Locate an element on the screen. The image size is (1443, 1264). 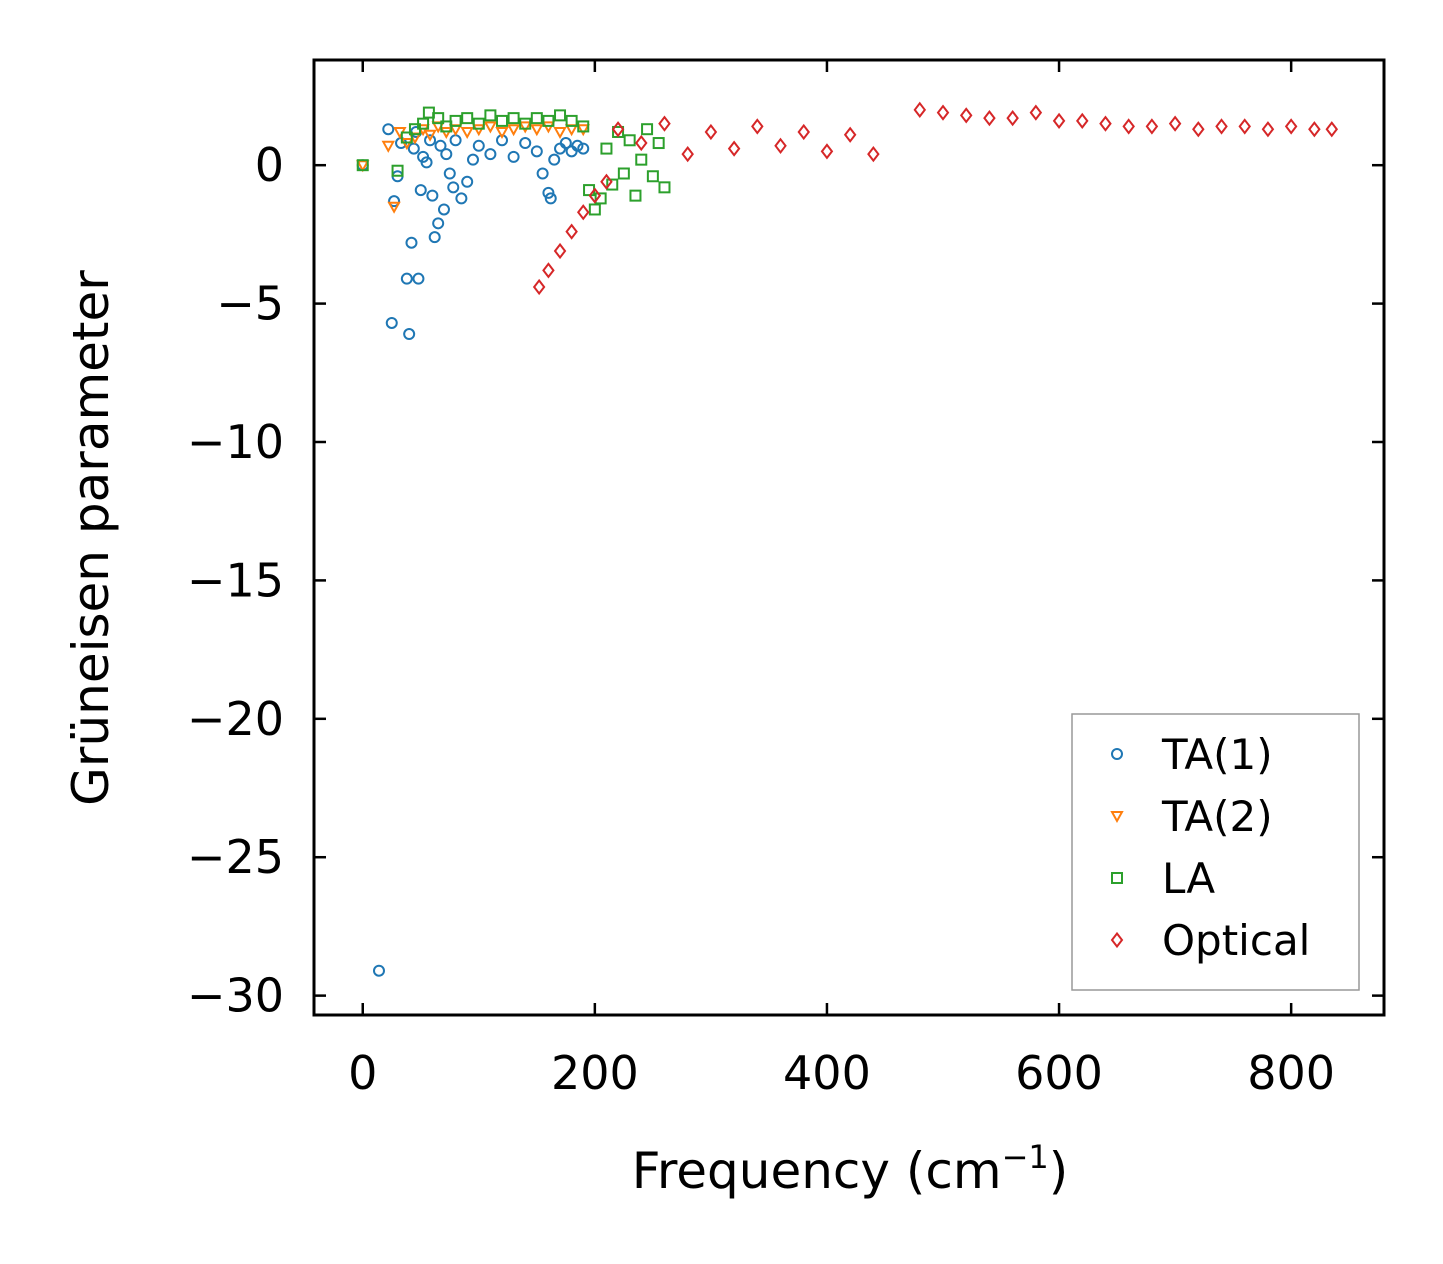
x-tick-label: 0 is located at coordinates (362, 1073).